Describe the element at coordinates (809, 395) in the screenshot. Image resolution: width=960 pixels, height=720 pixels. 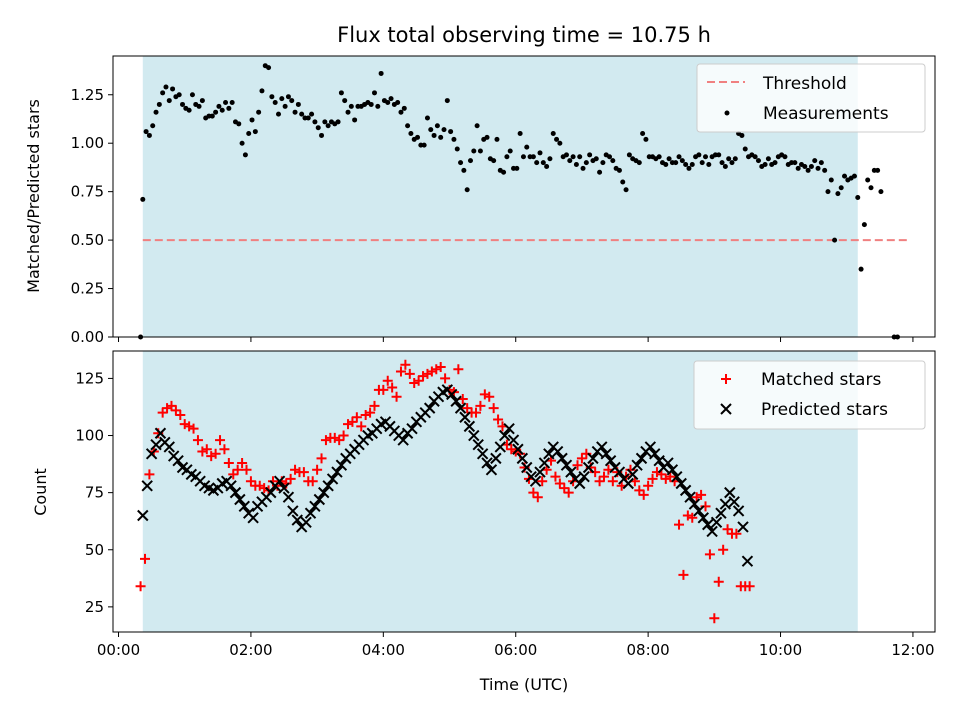
I see `bottom-legend: Matched stars Predicted stars` at that location.